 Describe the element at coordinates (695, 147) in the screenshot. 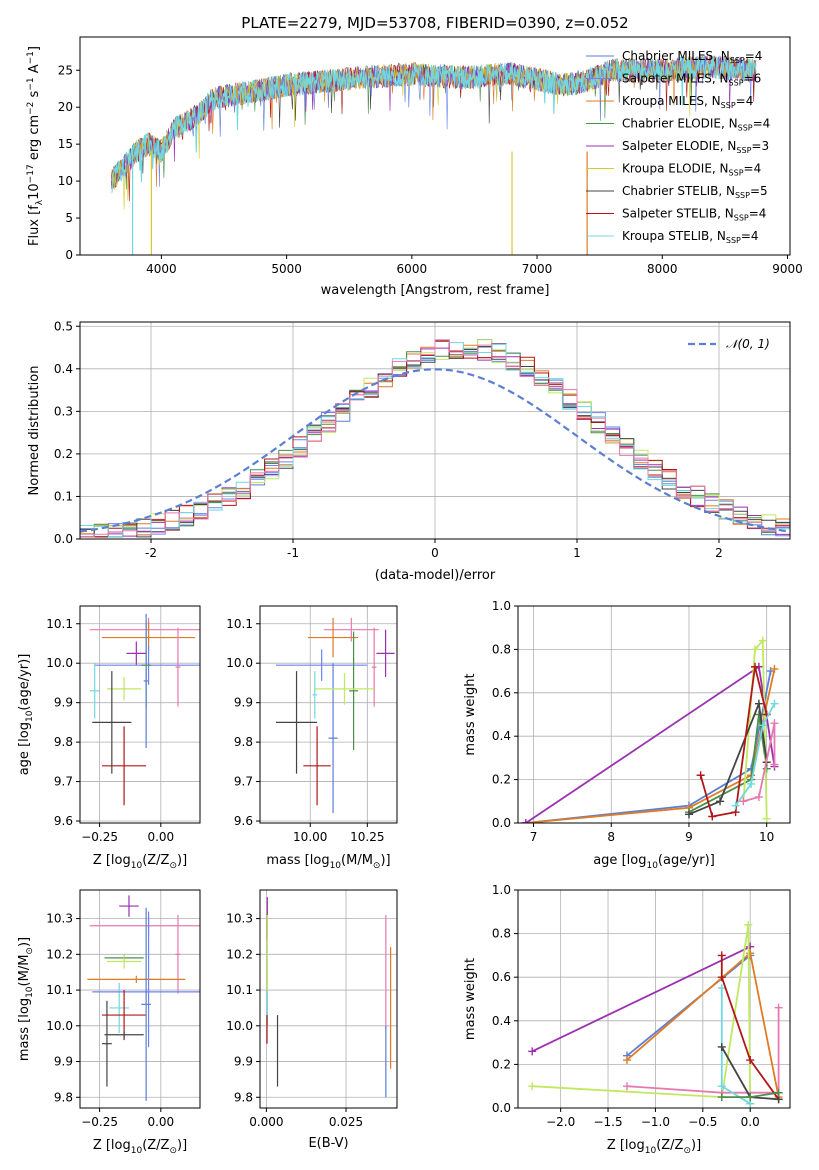

I see `legend-entry: Salpeter ELODIE, NSSP=3` at that location.